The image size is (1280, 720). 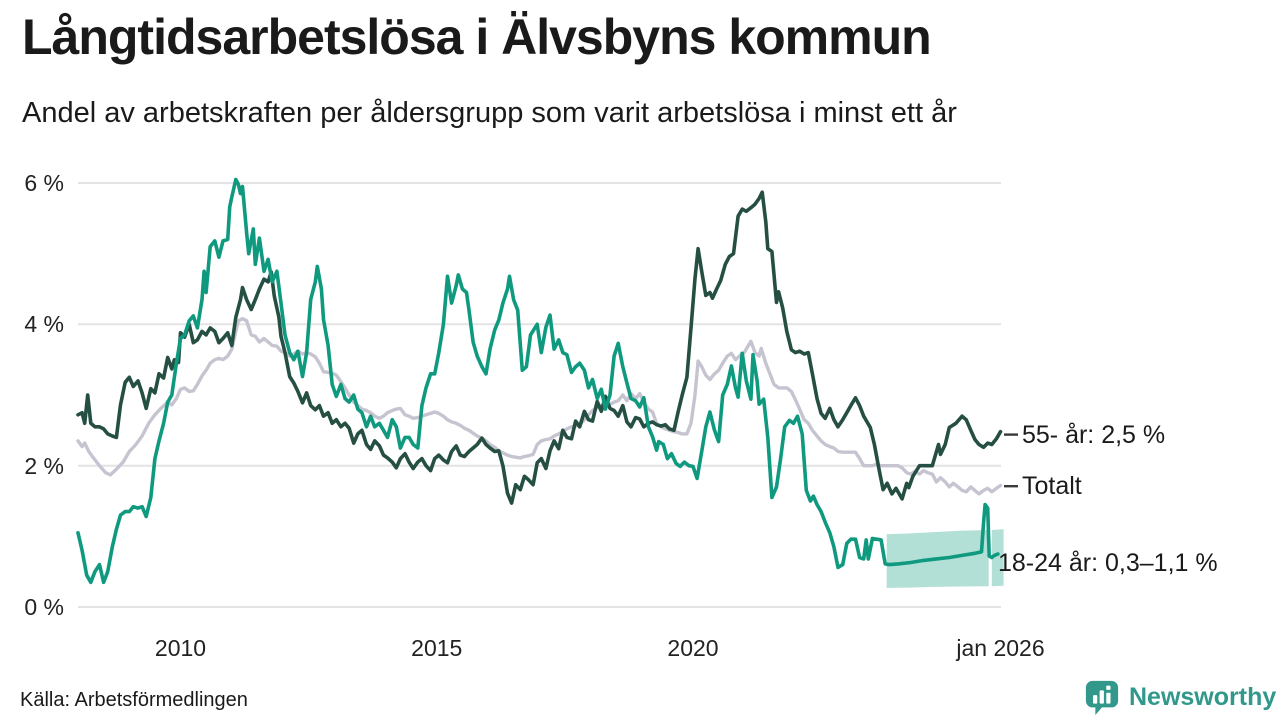 I want to click on y-axis-label-2: 2 %, so click(x=44, y=465).